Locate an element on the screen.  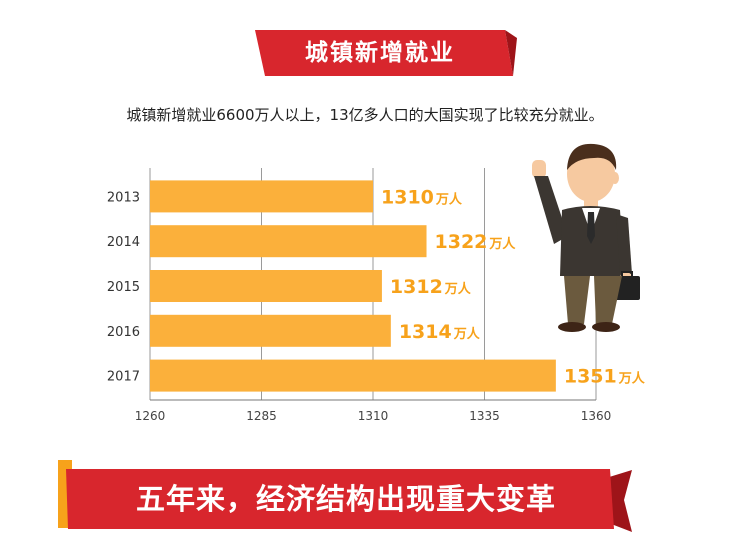
businessman-illustration is located at coordinates (586, 237).